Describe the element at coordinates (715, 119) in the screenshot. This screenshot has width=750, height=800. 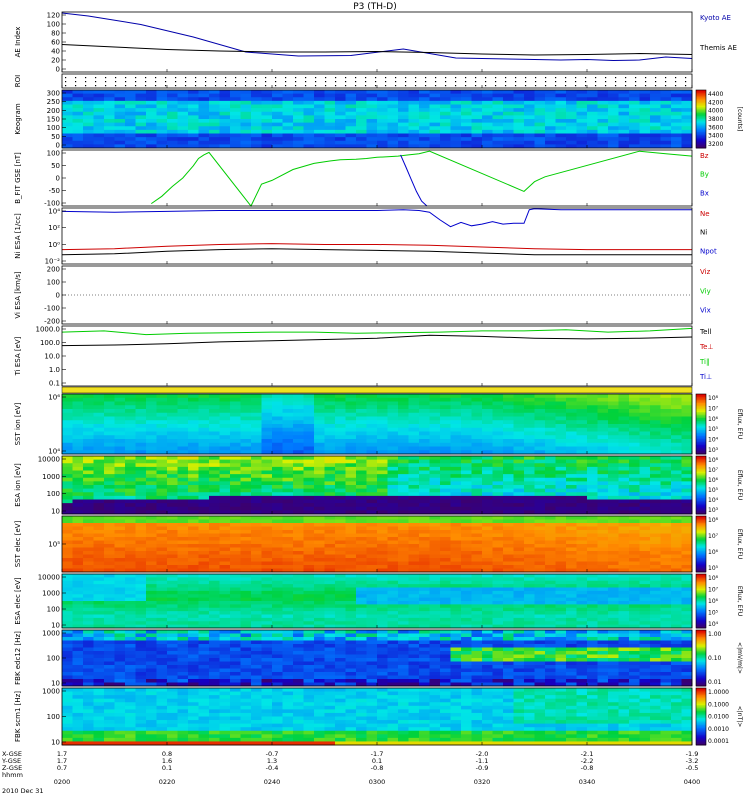
I see `colorbar-tick: 3800` at that location.